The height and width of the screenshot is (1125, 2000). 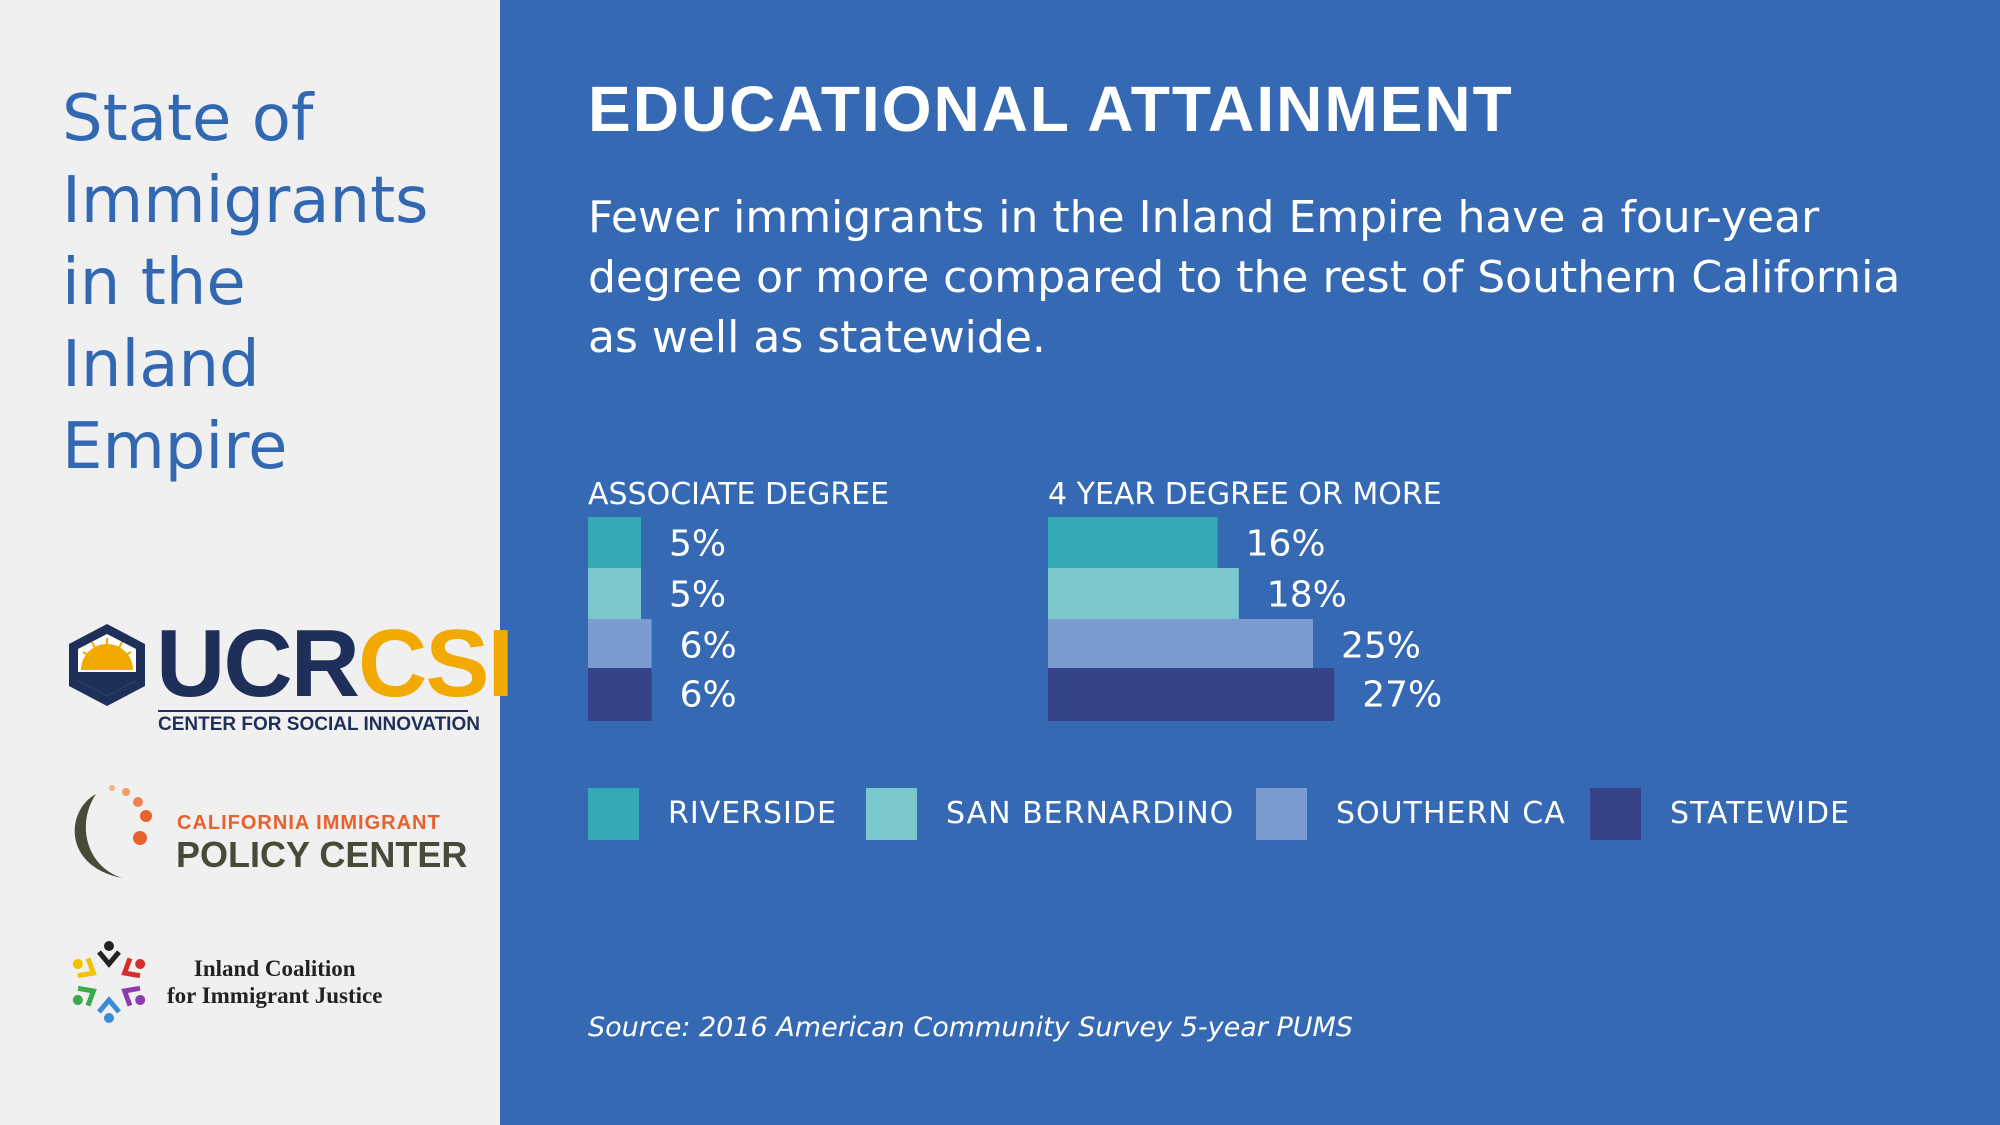 What do you see at coordinates (1451, 813) in the screenshot?
I see `legend-label: SOUTHERN CA` at bounding box center [1451, 813].